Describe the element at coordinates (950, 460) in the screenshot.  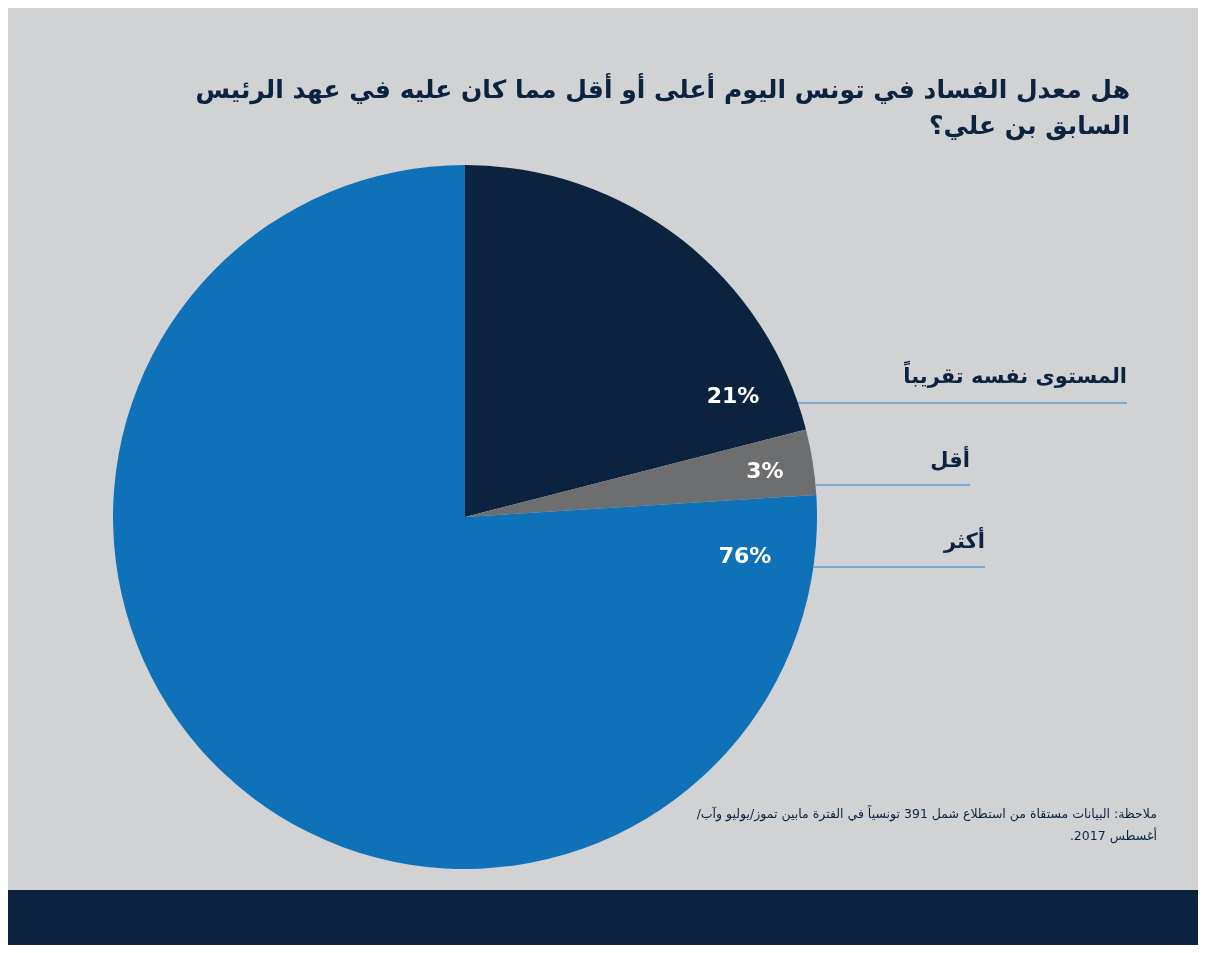
I see `slice-label: أقل` at that location.